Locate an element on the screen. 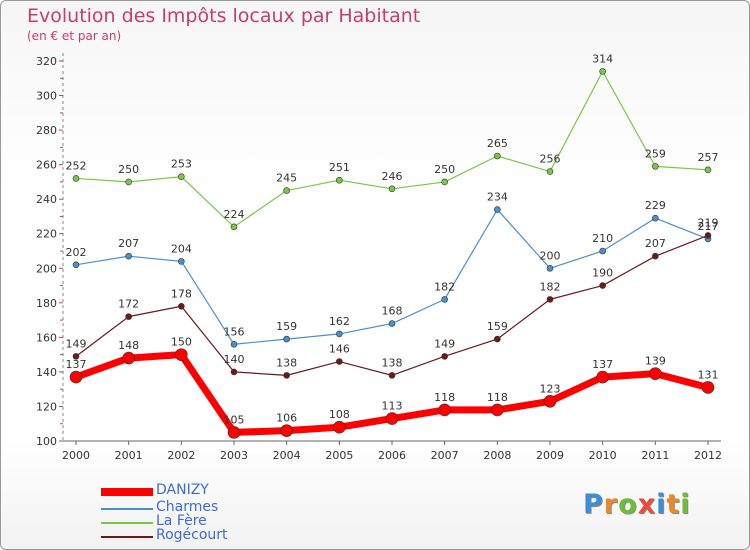 This screenshot has height=550, width=750. data-label: 131 is located at coordinates (708, 374).